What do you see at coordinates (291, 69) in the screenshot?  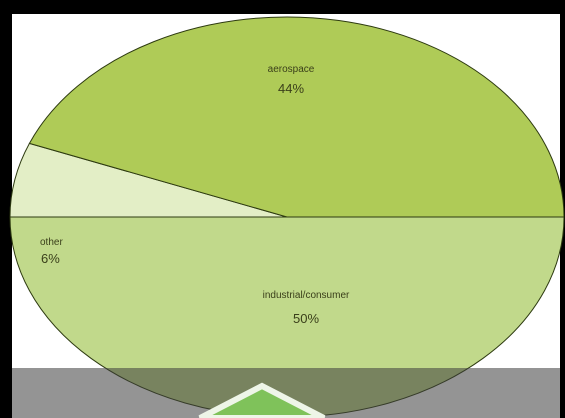 I see `slice-label-aerospace: aerospace` at bounding box center [291, 69].